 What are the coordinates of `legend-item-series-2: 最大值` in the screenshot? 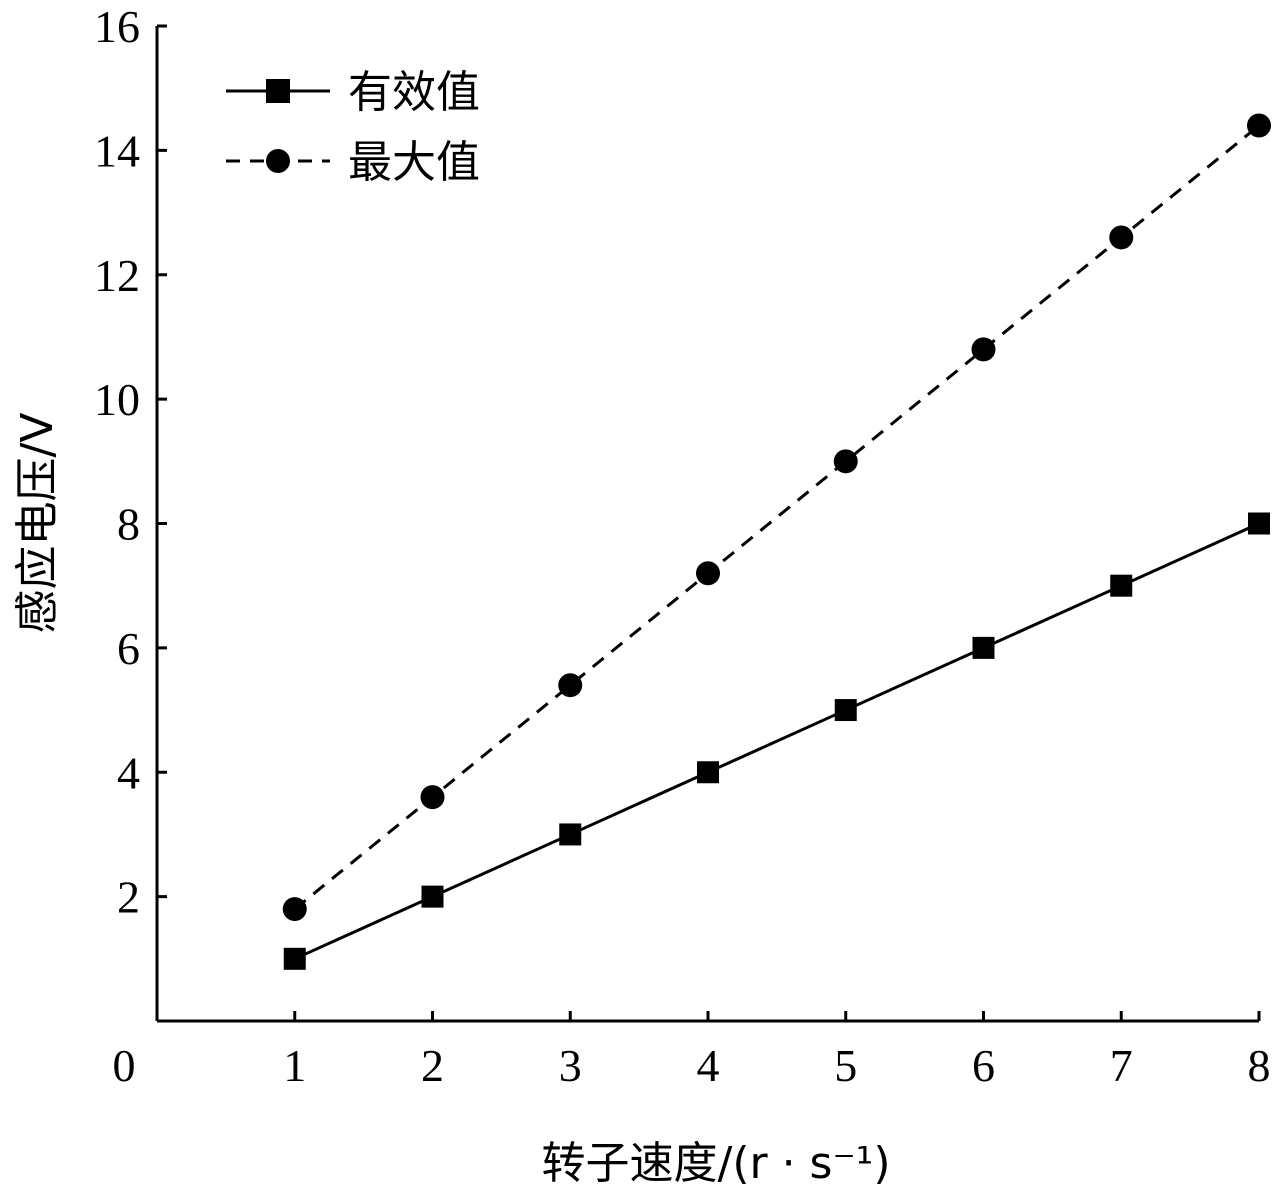 It's located at (353, 162).